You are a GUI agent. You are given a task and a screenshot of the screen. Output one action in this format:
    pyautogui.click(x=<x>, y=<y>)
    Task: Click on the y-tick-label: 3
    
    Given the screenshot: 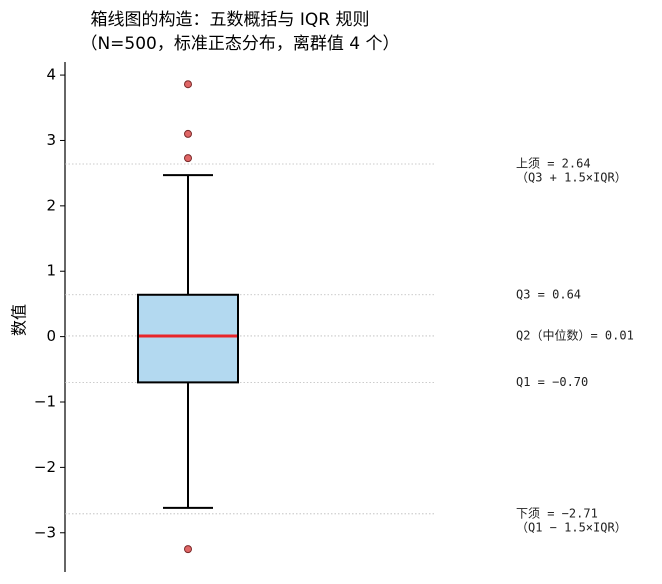 What is the action you would take?
    pyautogui.click(x=51, y=140)
    